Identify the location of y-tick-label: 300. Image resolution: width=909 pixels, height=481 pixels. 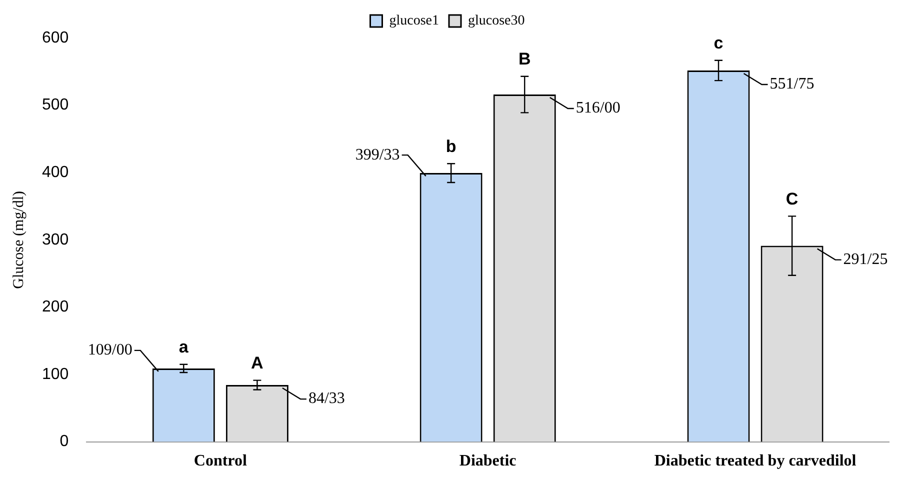
(55, 239).